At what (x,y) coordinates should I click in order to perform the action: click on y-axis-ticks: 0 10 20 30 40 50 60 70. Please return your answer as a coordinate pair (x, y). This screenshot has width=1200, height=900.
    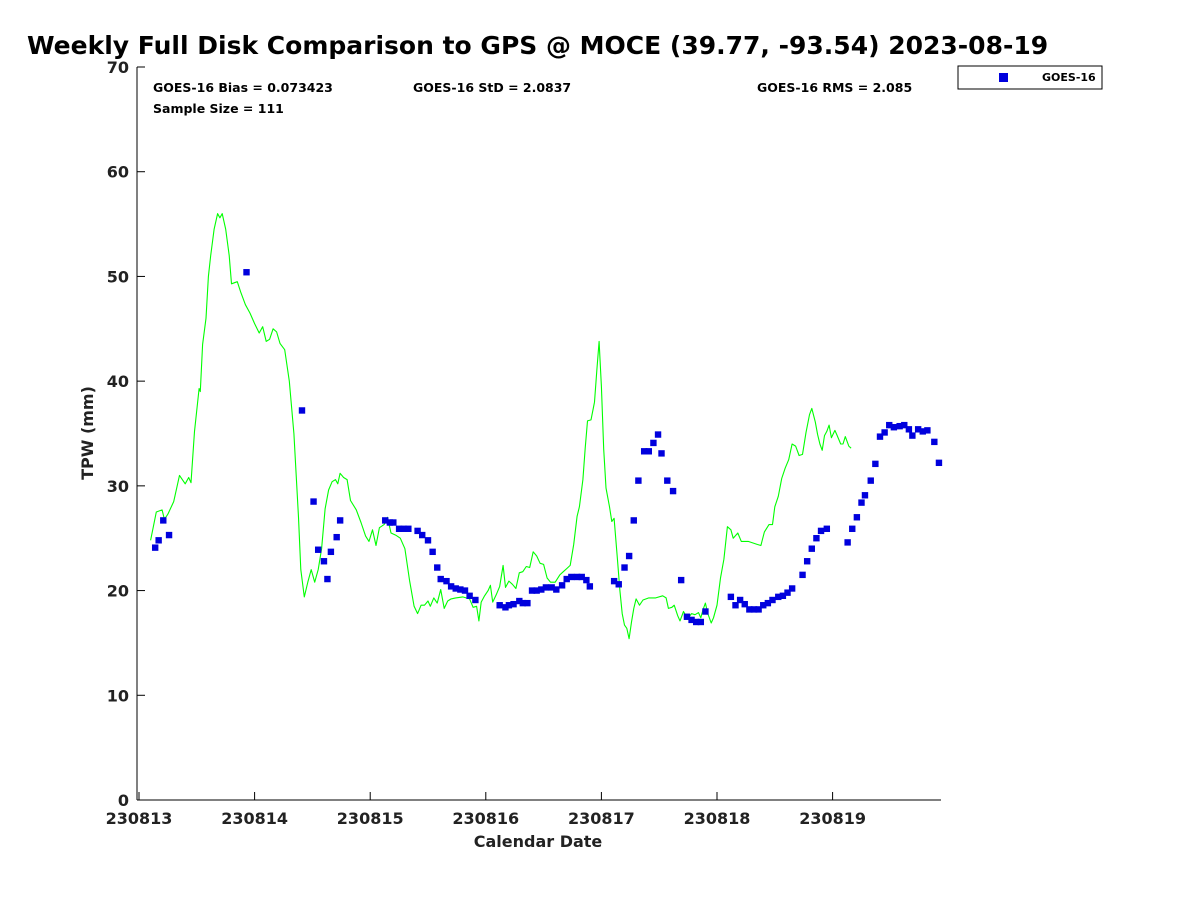
    Looking at the image, I should click on (126, 434).